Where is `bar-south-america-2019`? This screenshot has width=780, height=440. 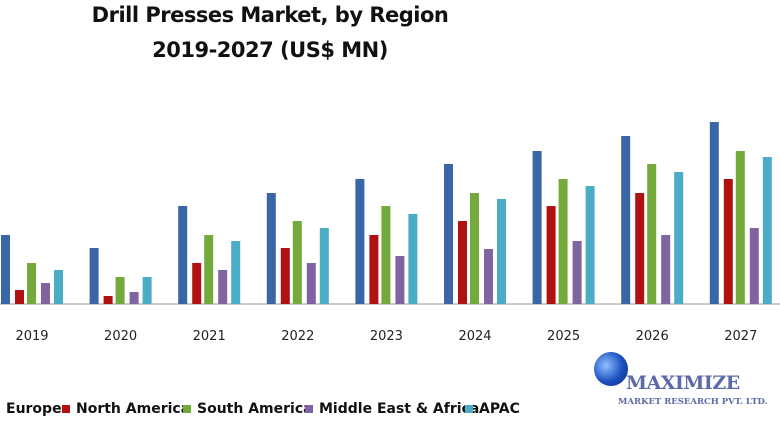 bar-south-america-2019 is located at coordinates (31, 283).